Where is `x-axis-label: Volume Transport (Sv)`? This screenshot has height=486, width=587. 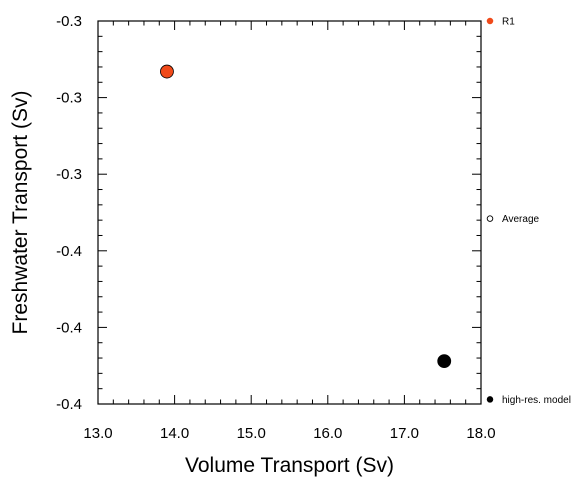
x-axis-label: Volume Transport (Sv) is located at coordinates (289, 465).